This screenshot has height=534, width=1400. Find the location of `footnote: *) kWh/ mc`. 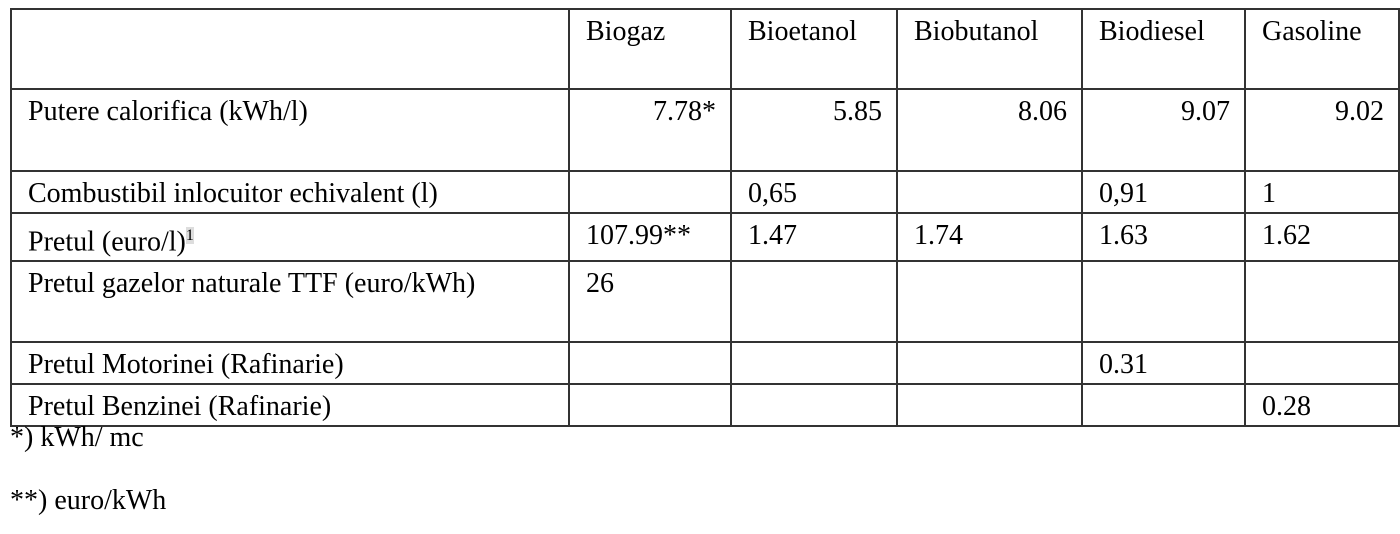

footnote: *) kWh/ mc is located at coordinates (77, 437).